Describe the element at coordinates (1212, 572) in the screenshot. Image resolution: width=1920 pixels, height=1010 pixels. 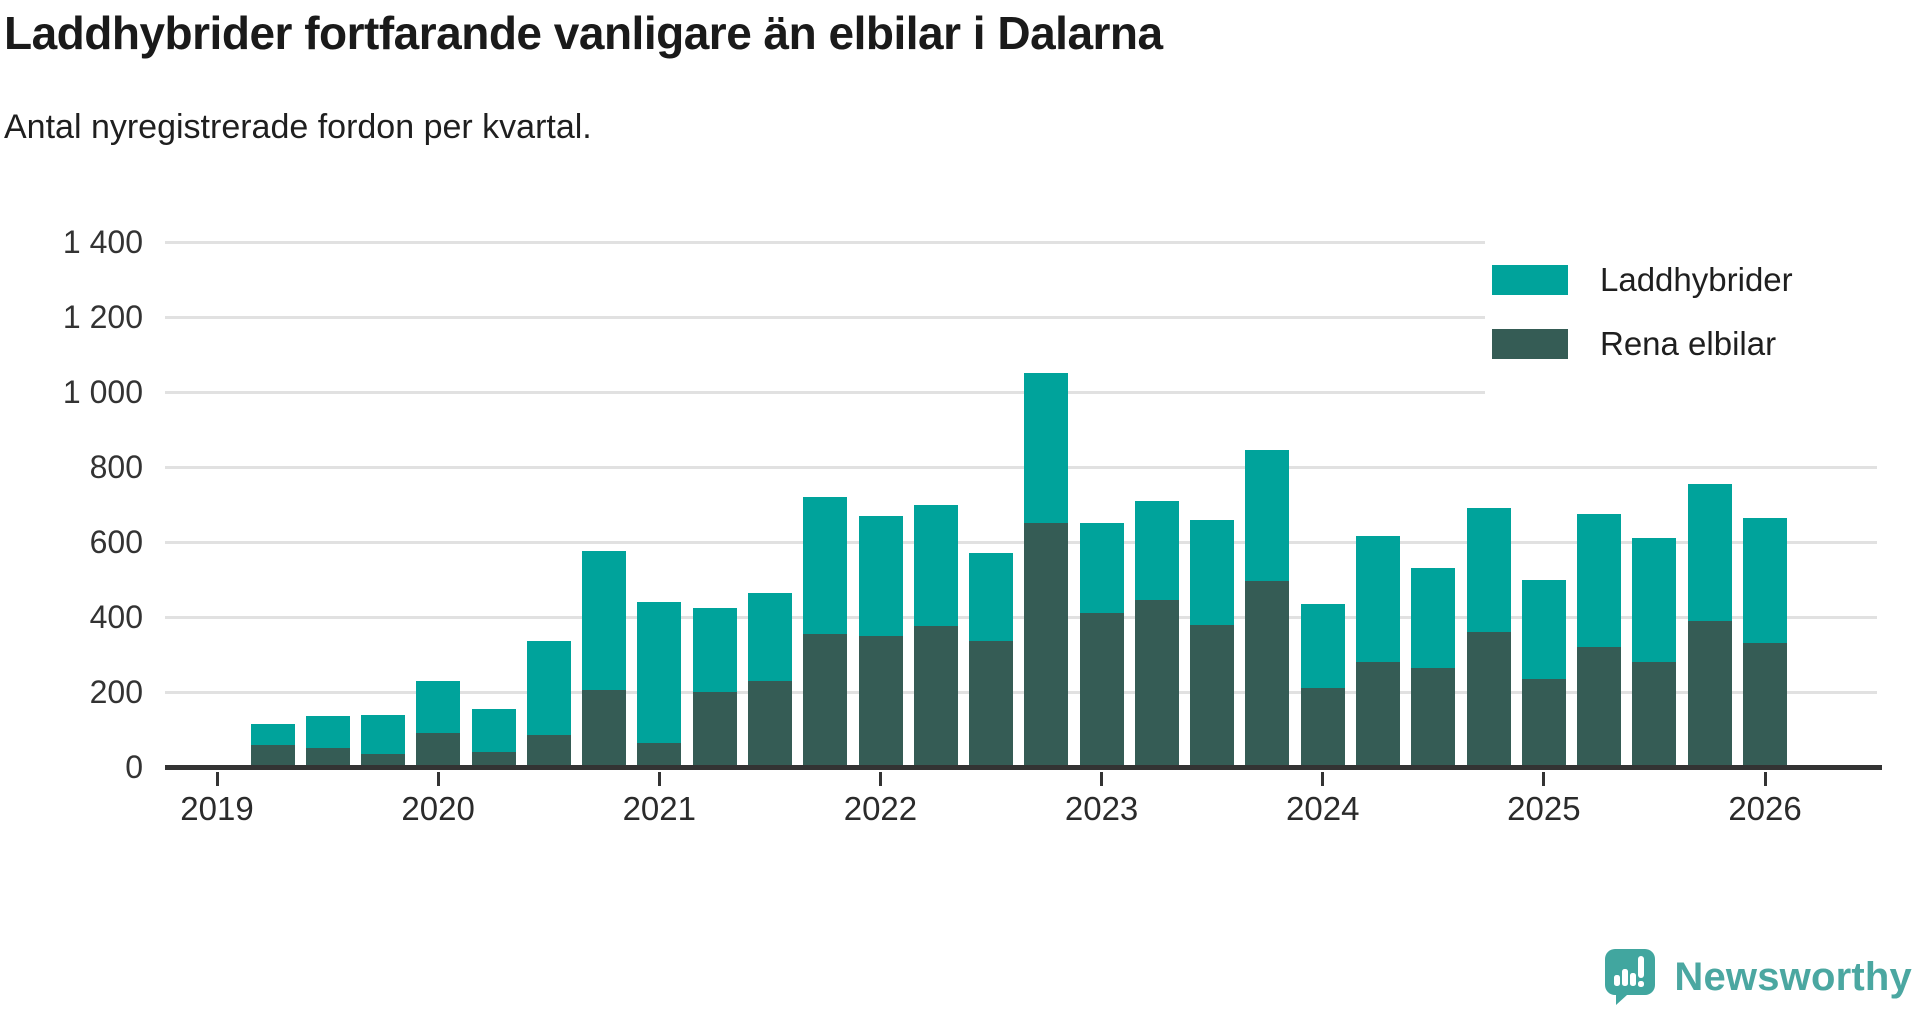
I see `bar-segment-laddhybrider-2023-Q3` at that location.